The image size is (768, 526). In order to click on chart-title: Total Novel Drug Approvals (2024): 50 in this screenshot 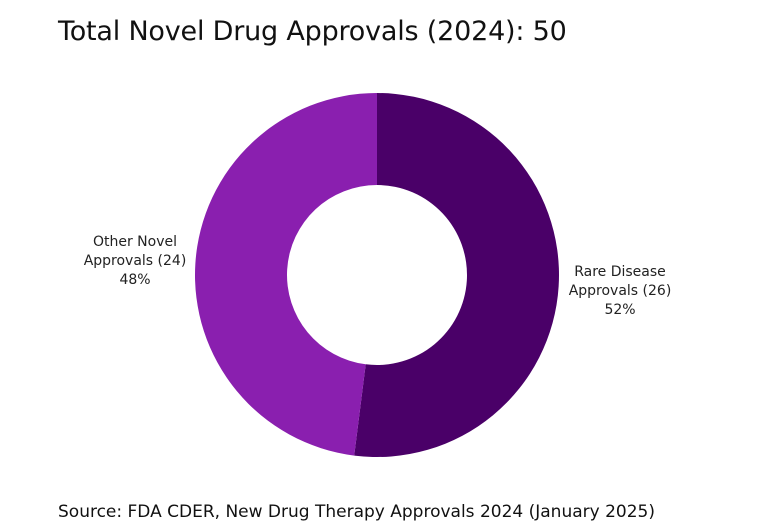, I will do `click(312, 31)`.